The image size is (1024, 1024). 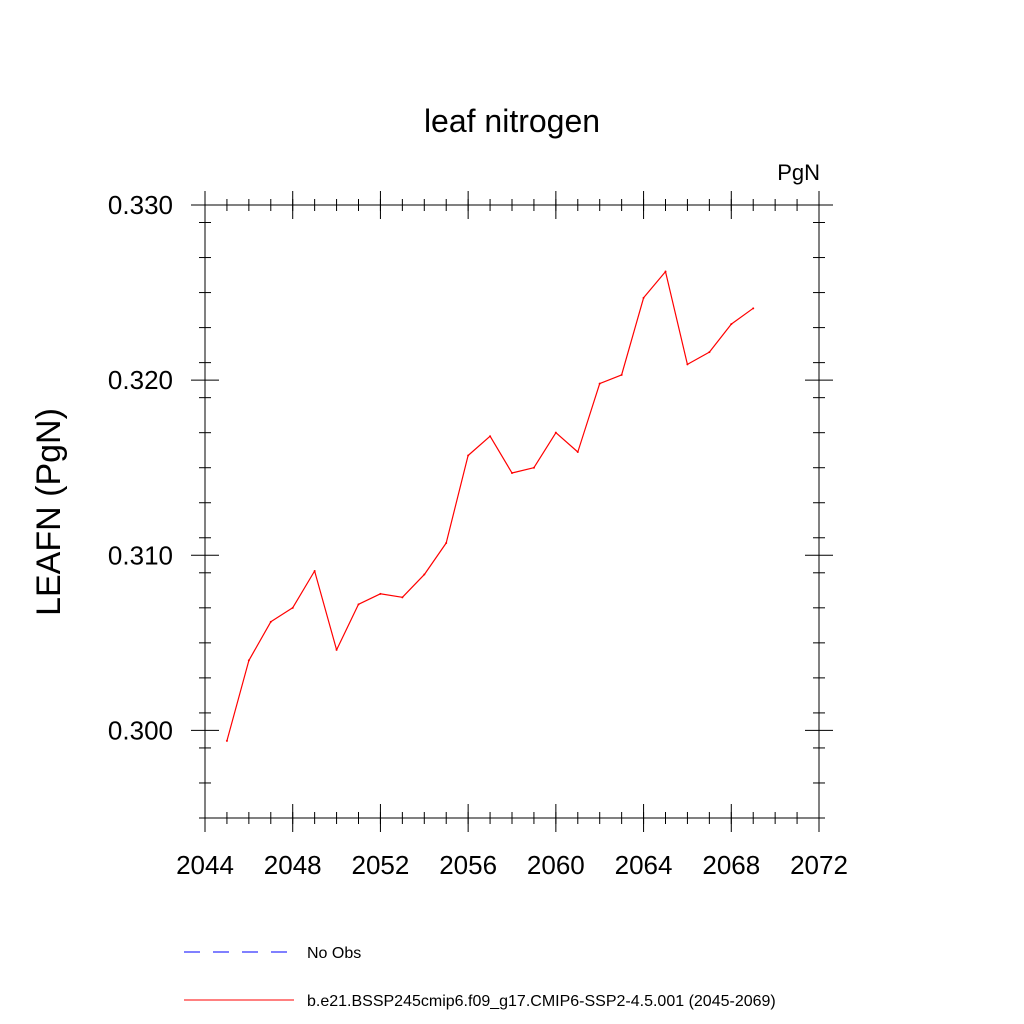 What do you see at coordinates (293, 865) in the screenshot?
I see `x-tick-label: 2048` at bounding box center [293, 865].